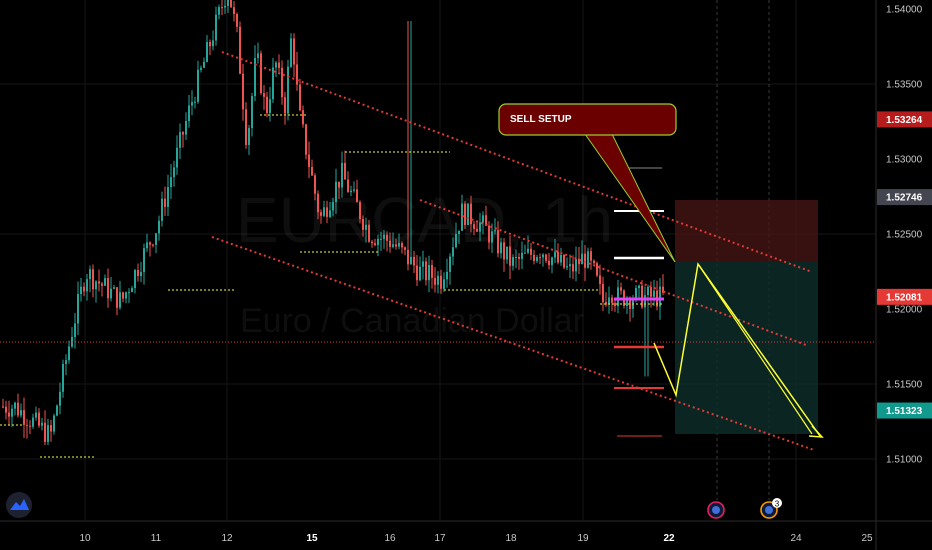  I want to click on symbol-watermark: EURCAD, 1h, so click(424, 220).